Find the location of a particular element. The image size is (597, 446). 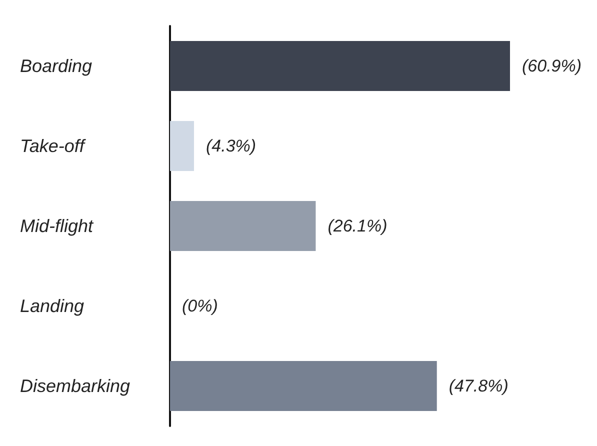

data-label: (60.9%) is located at coordinates (552, 66).